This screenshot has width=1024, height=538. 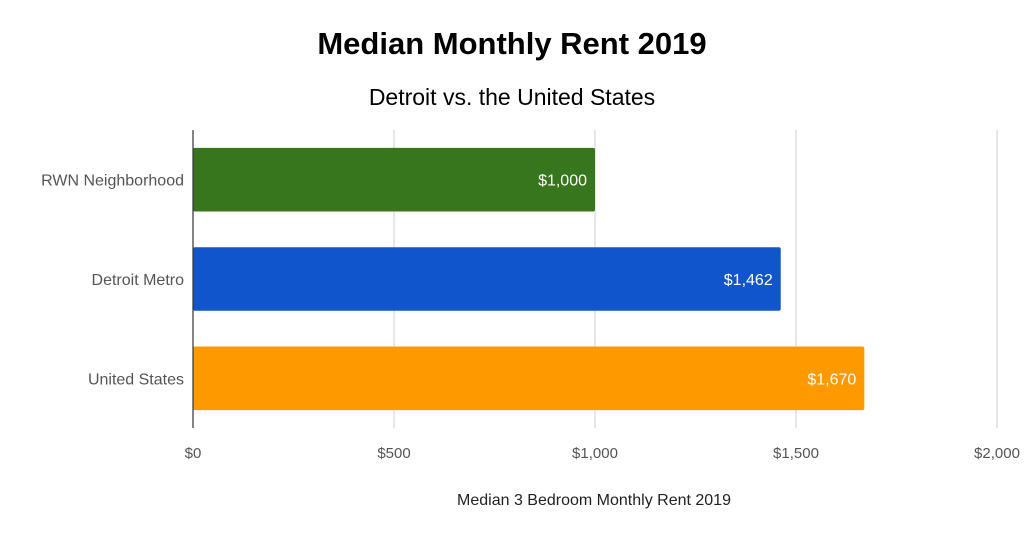 I want to click on x-tick-label: $1,000, so click(x=595, y=453).